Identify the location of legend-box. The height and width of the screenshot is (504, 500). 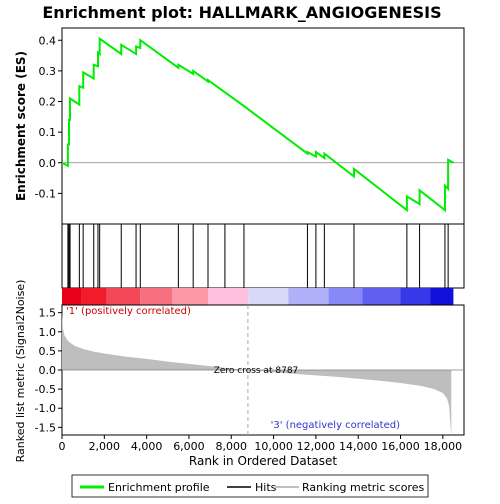
(250, 486).